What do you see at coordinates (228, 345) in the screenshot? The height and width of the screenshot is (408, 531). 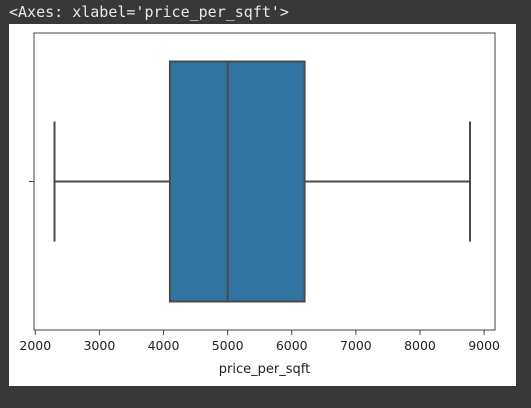 I see `x-tick-label-5000: 5000` at bounding box center [228, 345].